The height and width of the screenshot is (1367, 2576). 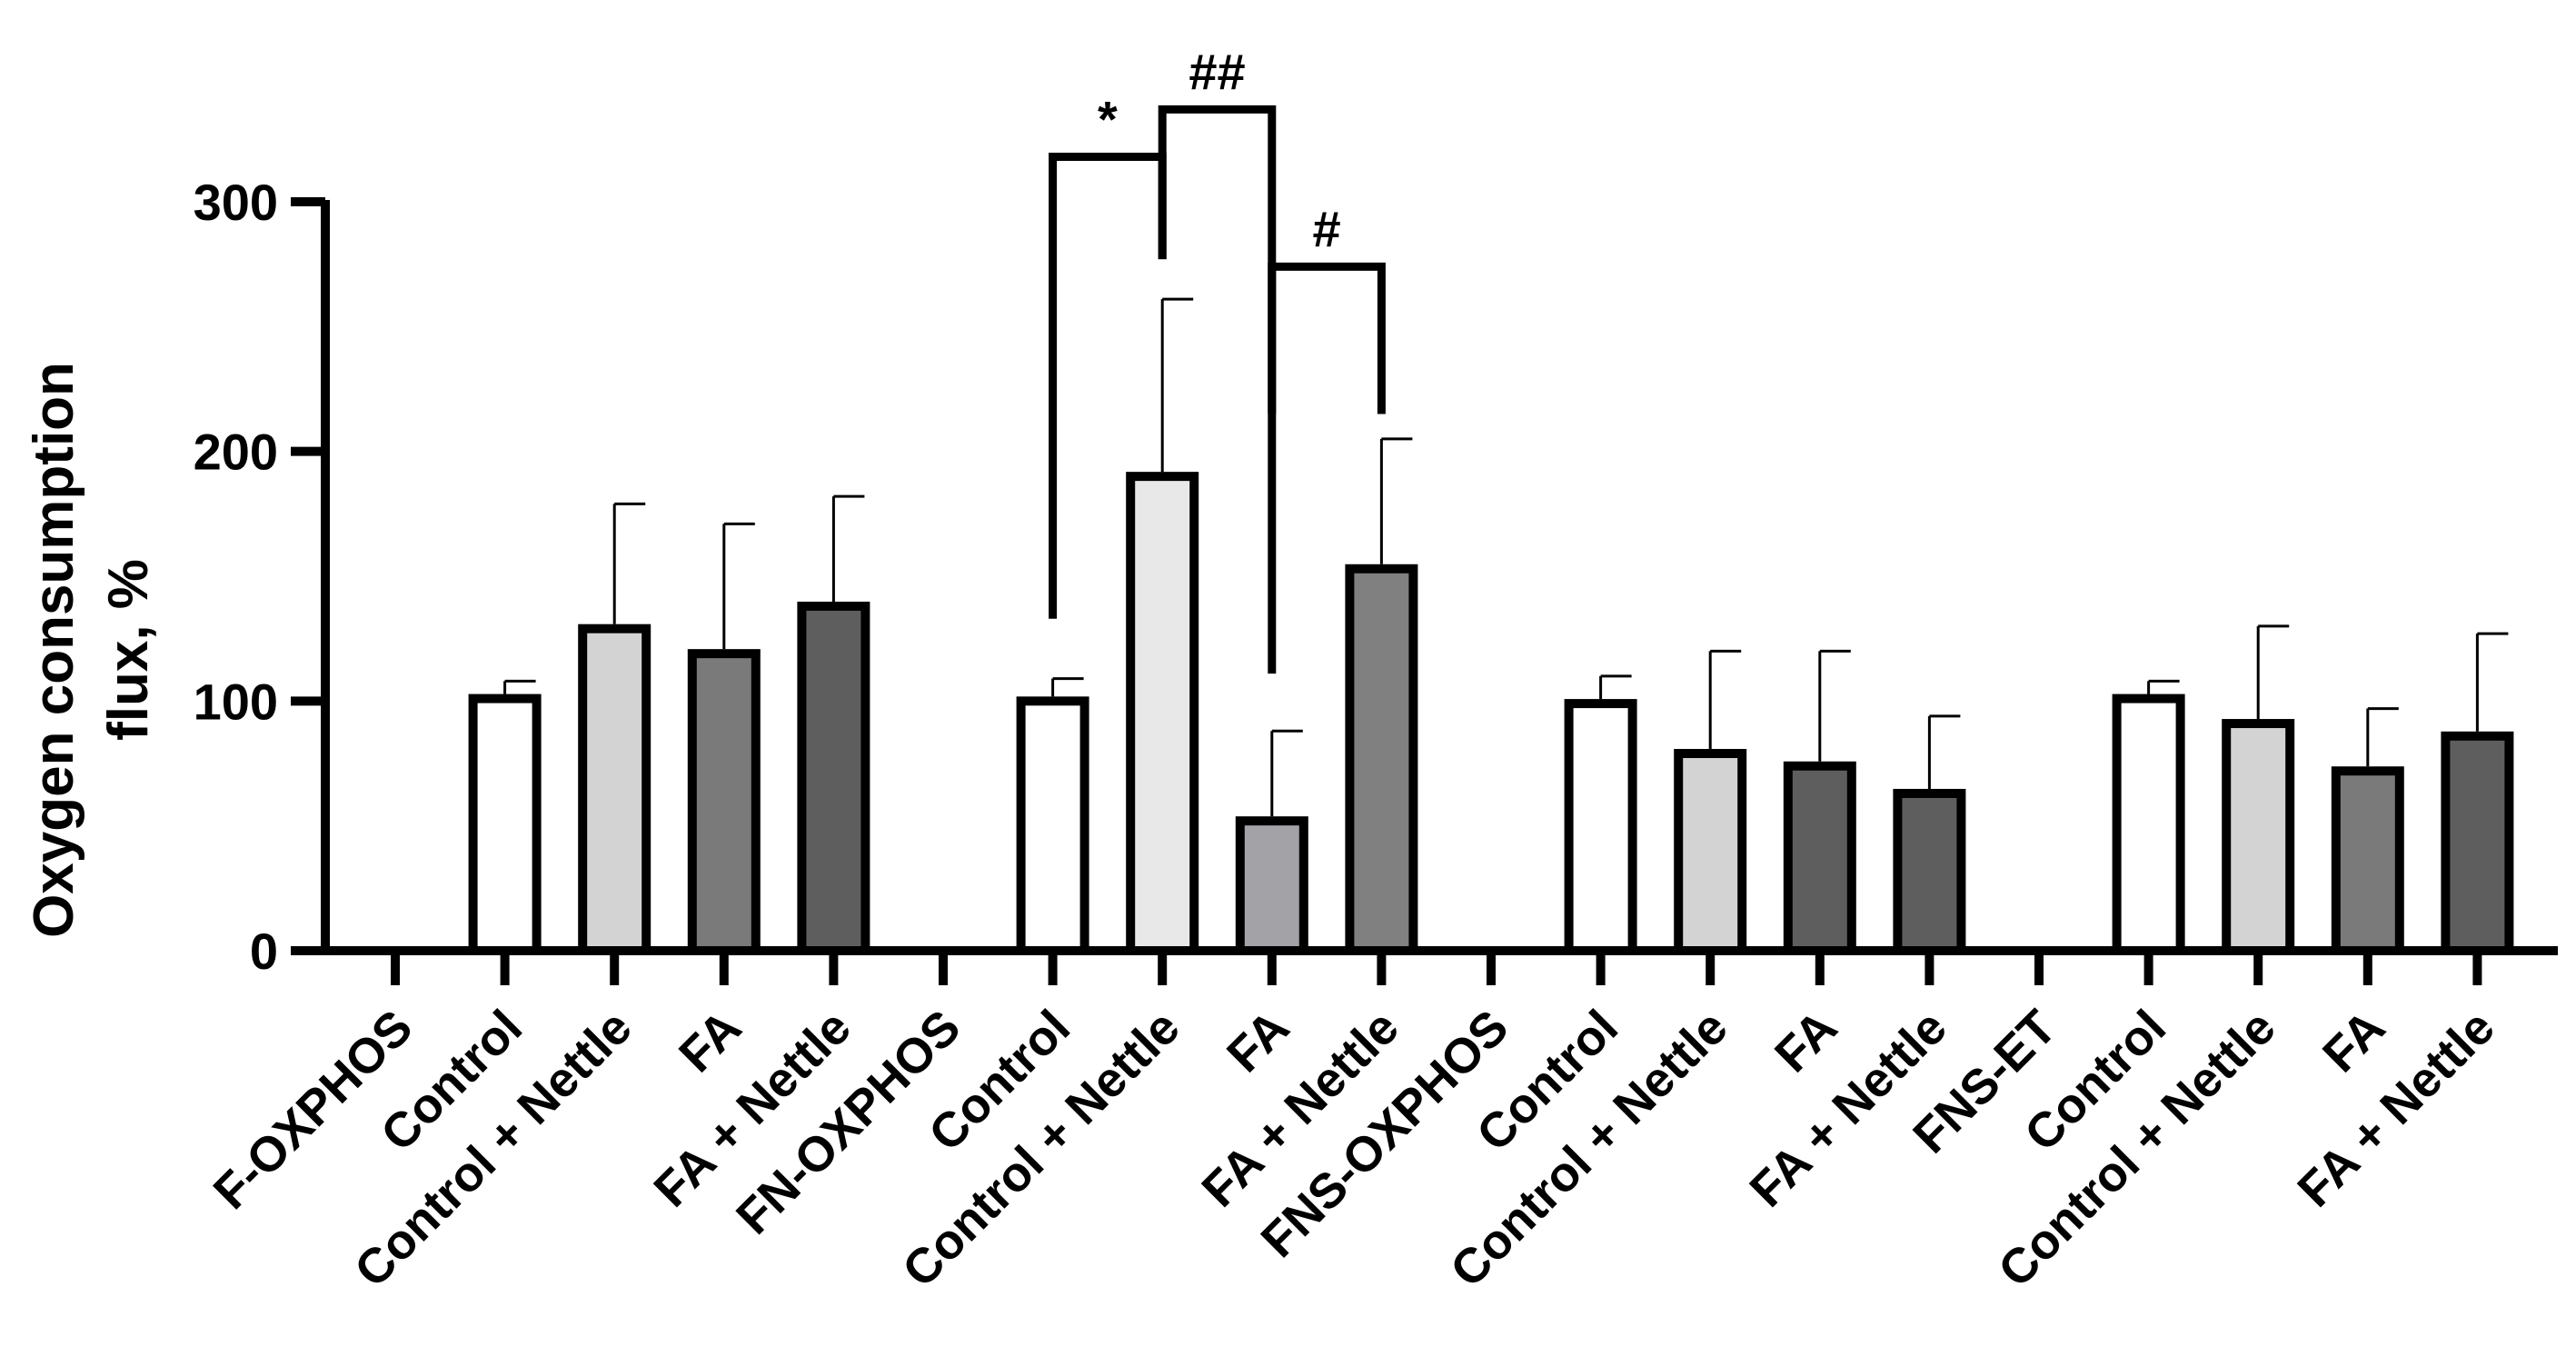 I want to click on significance-label: ##, so click(x=1217, y=71).